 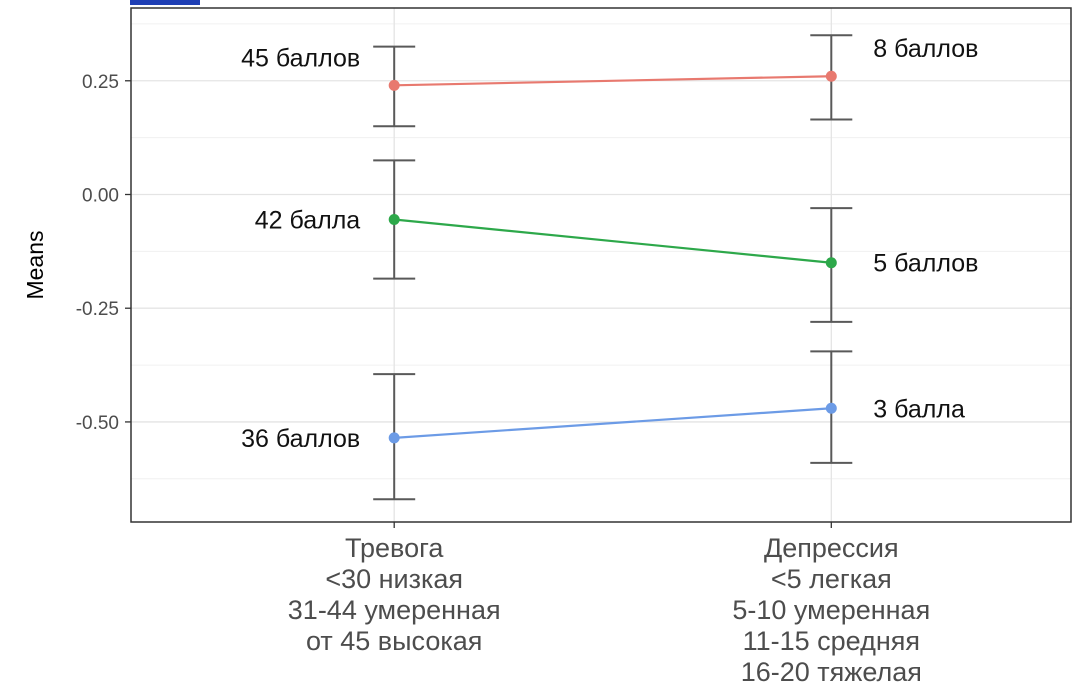 I want to click on data-label: 8 баллов, so click(x=925, y=49).